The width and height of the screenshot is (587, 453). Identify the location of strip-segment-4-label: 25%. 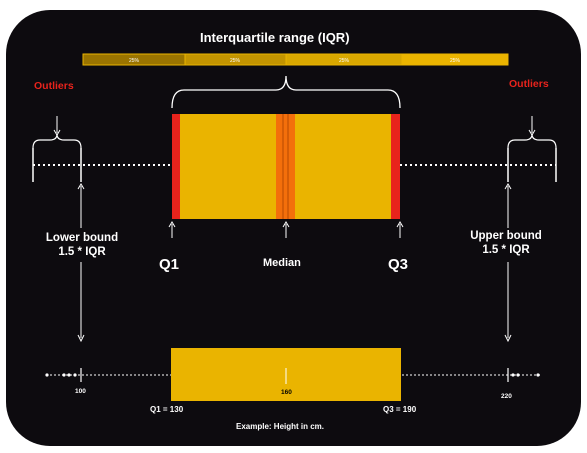
(455, 61).